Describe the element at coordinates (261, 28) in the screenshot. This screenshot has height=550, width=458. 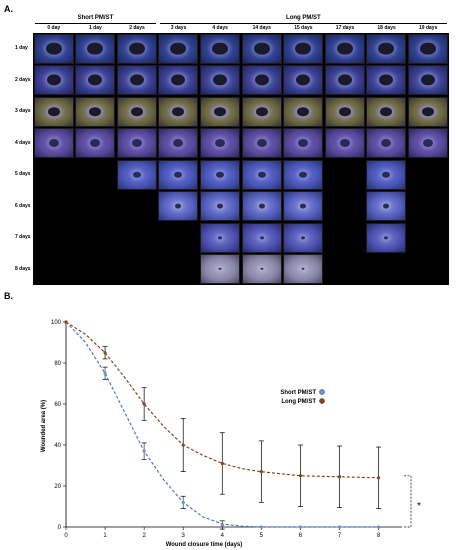
I see `column-header: 14 days` at that location.